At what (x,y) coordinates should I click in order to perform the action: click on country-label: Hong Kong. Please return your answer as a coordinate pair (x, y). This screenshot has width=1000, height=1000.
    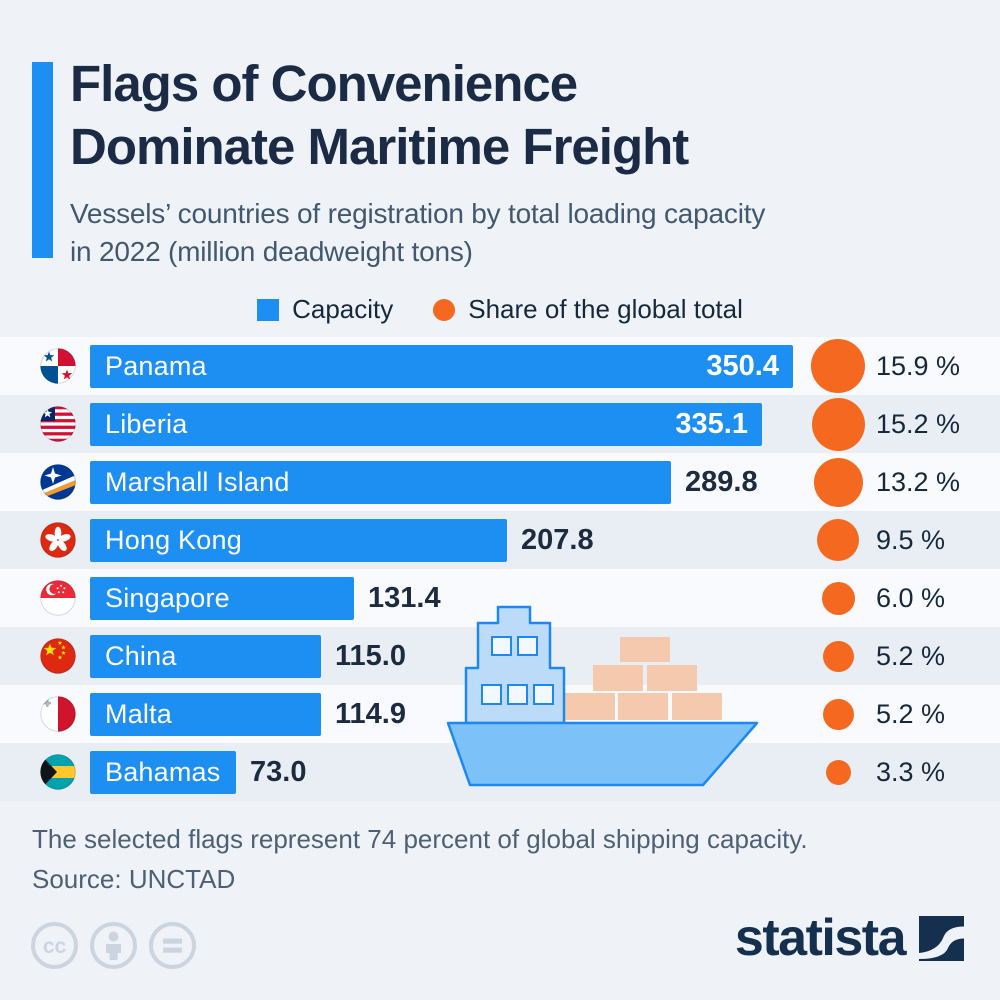
    Looking at the image, I should click on (173, 540).